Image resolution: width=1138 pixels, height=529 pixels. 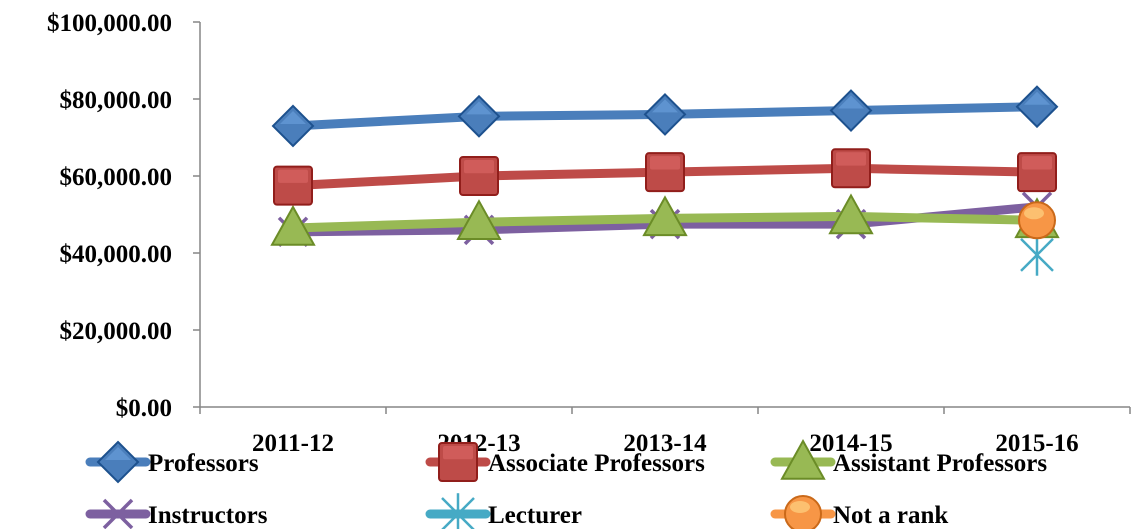 What do you see at coordinates (203, 463) in the screenshot?
I see `legend-label: Professors` at bounding box center [203, 463].